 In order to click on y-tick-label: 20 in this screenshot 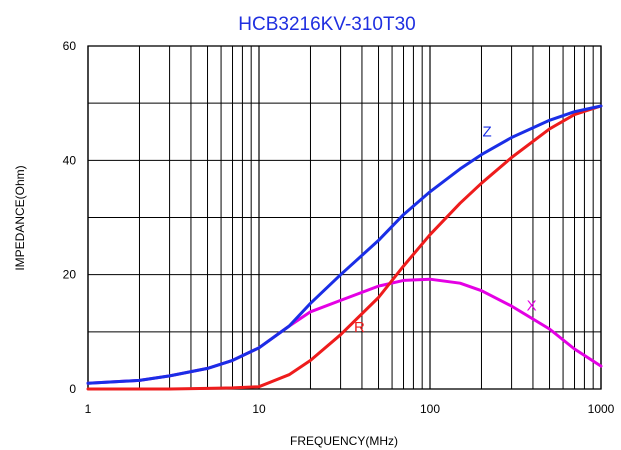, I will do `click(70, 275)`.